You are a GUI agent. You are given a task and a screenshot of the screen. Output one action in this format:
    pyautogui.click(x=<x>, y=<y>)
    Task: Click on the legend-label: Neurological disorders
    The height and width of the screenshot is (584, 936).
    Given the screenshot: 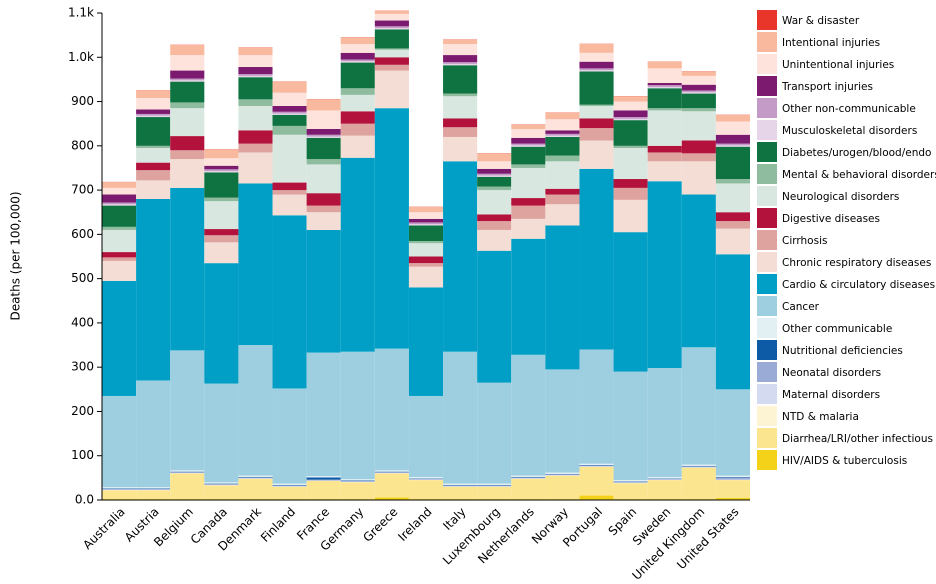 What is the action you would take?
    pyautogui.click(x=840, y=197)
    